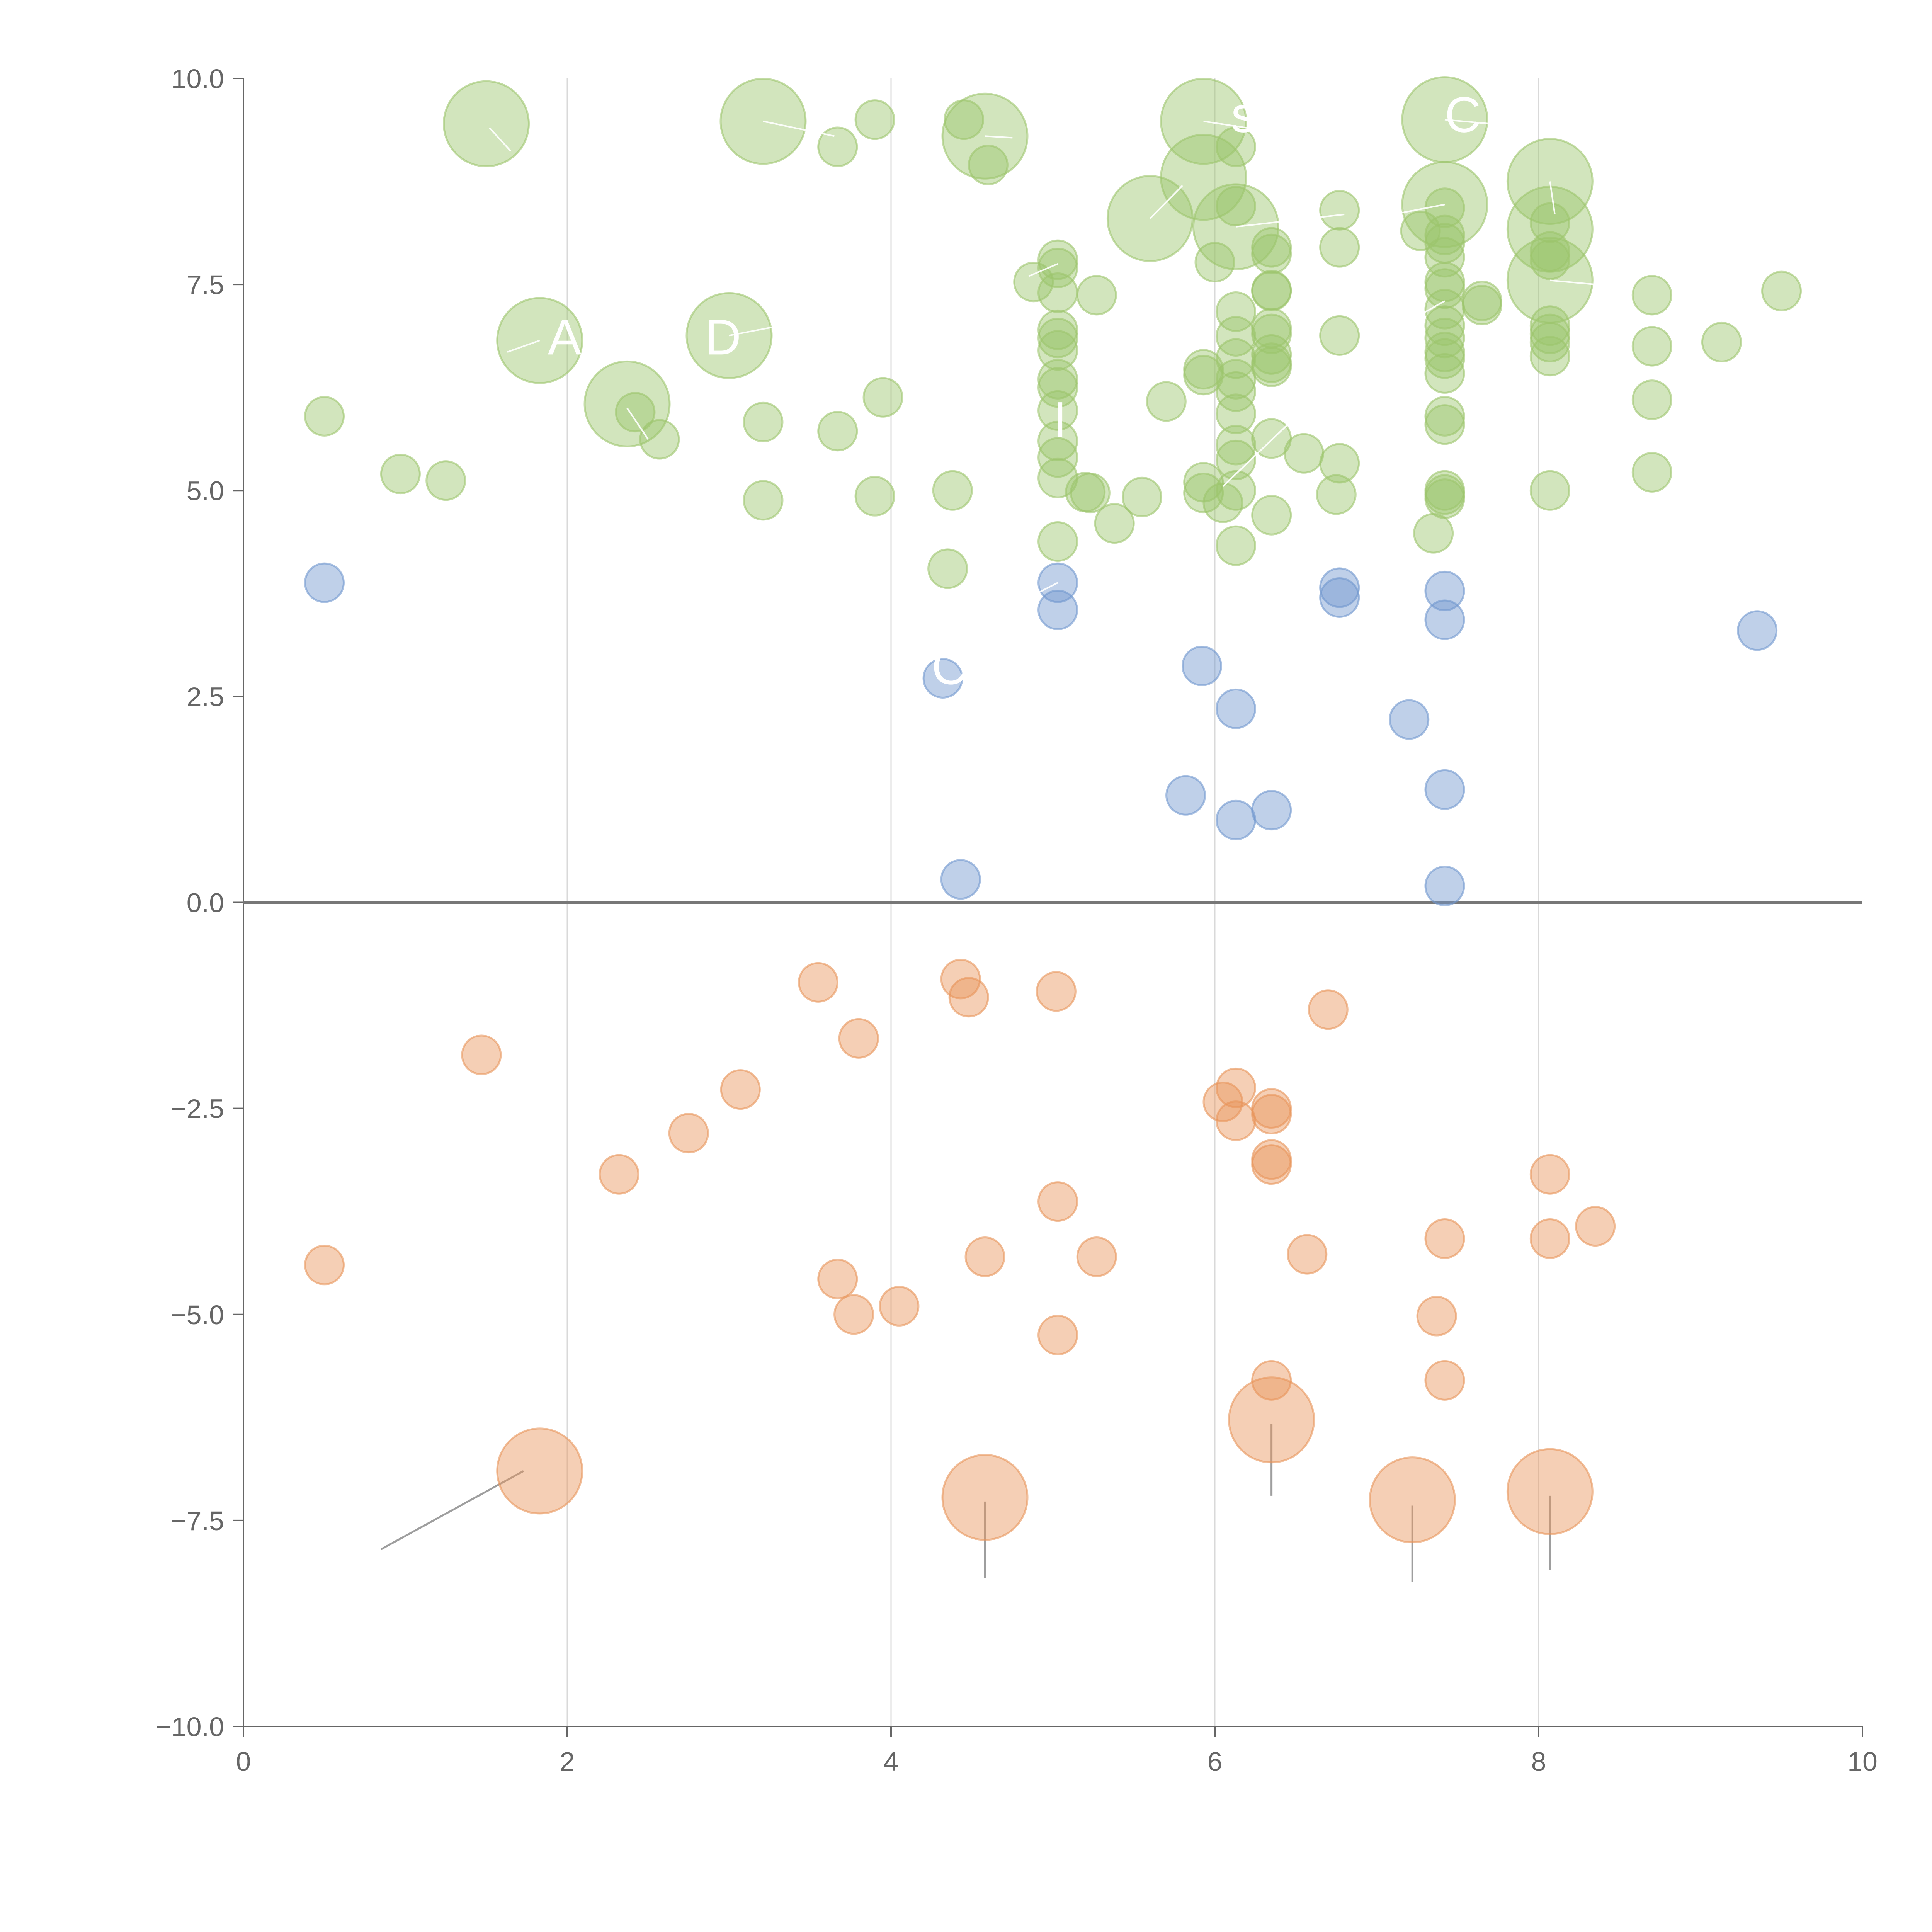  I want to click on point-label: I, so click(1060, 420).